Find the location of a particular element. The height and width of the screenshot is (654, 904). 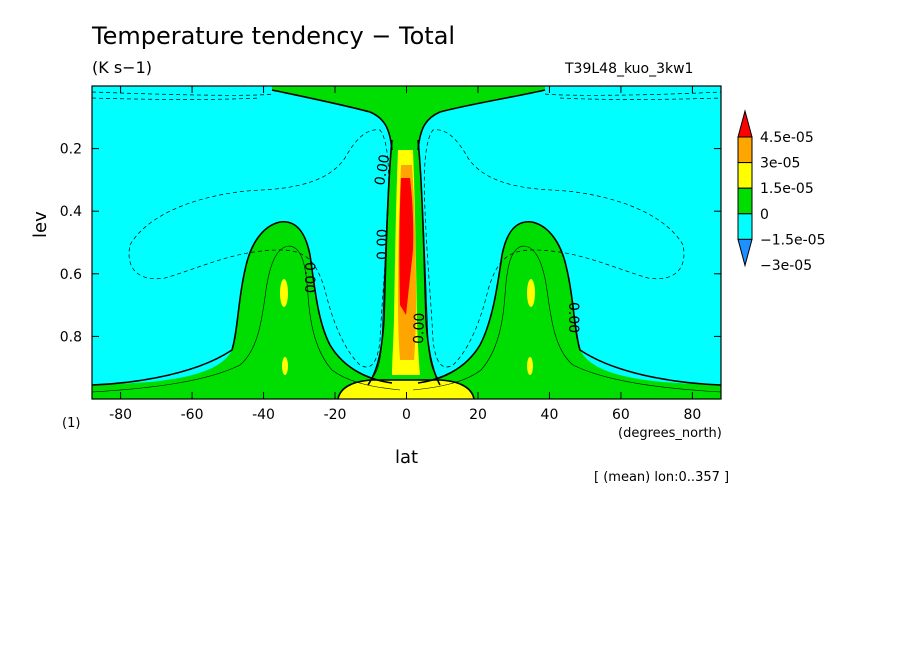

colorbar-label: 3e-05 is located at coordinates (780, 164).